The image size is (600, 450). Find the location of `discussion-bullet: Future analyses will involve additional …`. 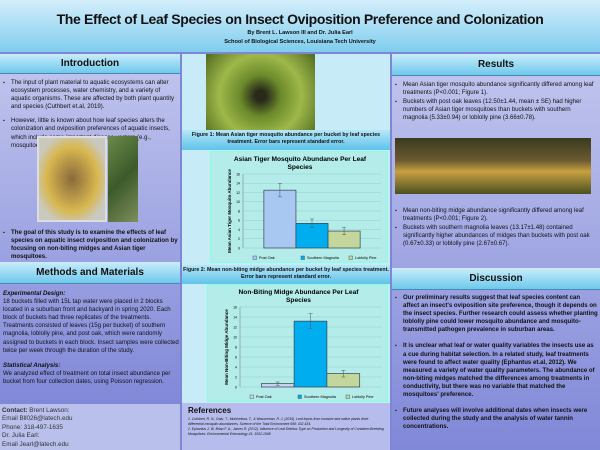

discussion-bullet: Future analyses will involve additional … is located at coordinates (496, 419).